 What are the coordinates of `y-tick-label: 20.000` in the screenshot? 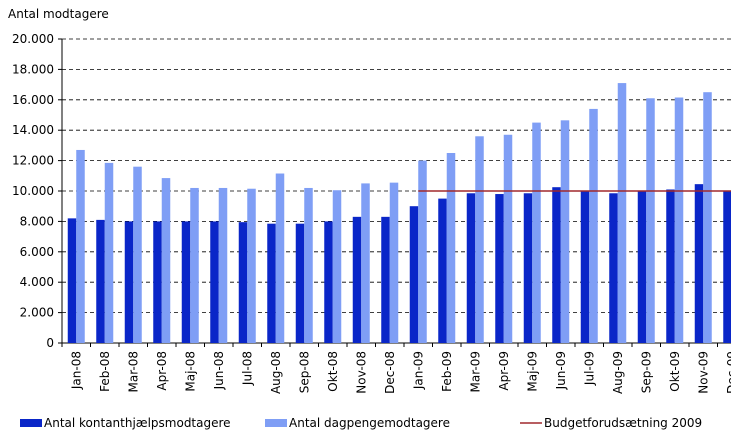 It's located at (33, 39).